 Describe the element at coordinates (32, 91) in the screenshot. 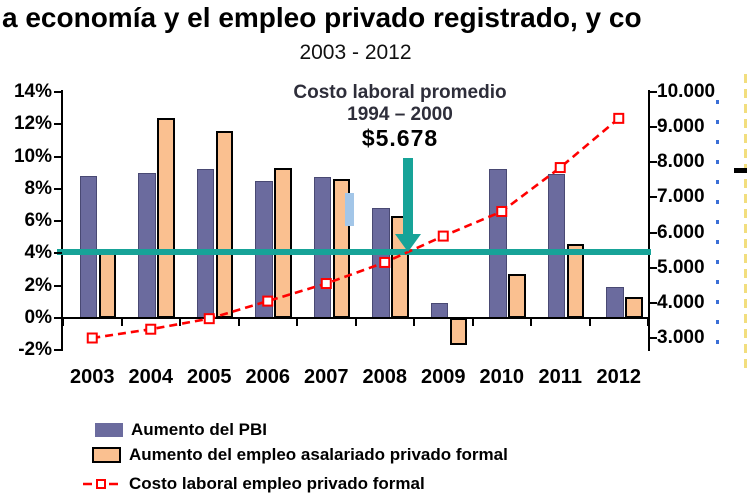

I see `left-axis-tick-label: 14%` at that location.